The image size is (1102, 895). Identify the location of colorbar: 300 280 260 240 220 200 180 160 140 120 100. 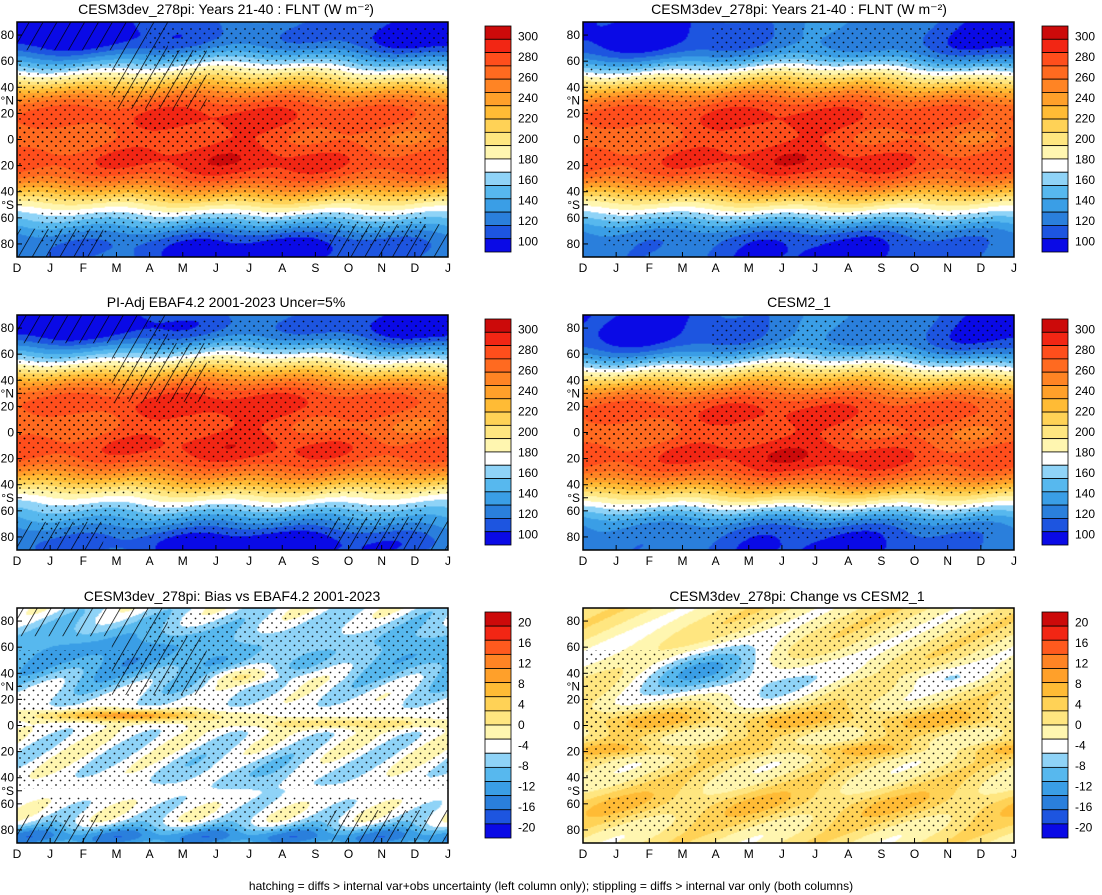
(511, 139).